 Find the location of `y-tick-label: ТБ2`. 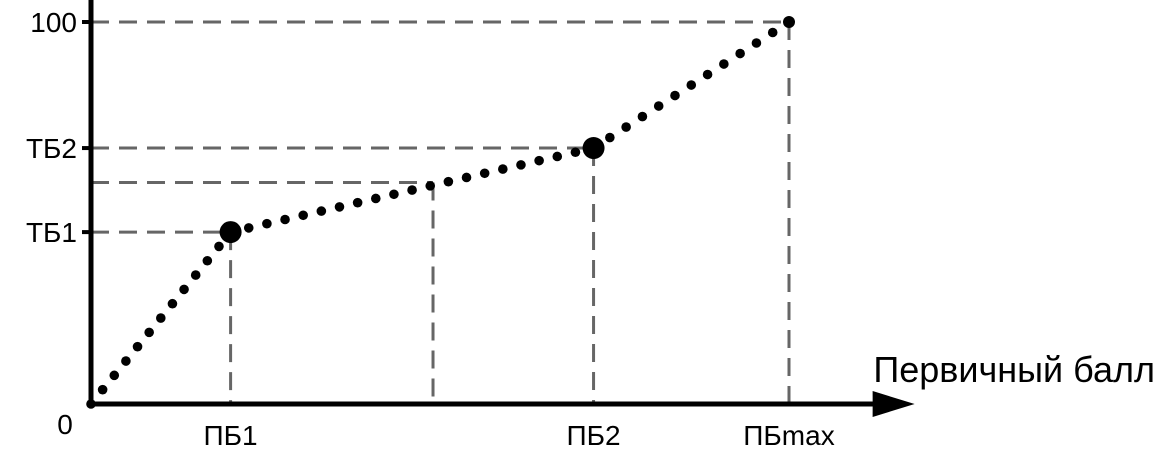

y-tick-label: ТБ2 is located at coordinates (51, 148).